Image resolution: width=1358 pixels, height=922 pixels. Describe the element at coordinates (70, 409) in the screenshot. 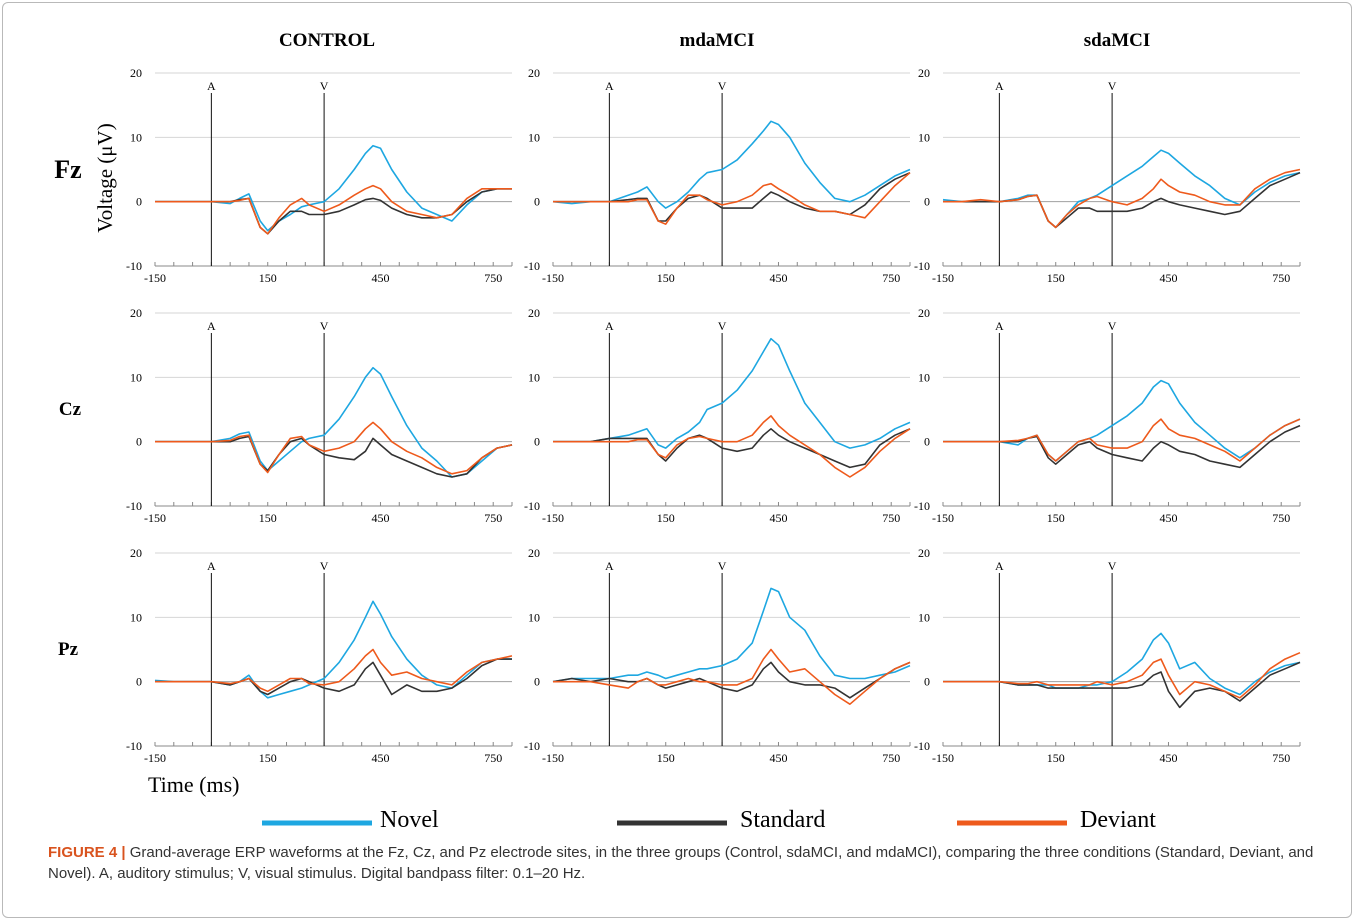

I see `electrode-label: Cz` at that location.